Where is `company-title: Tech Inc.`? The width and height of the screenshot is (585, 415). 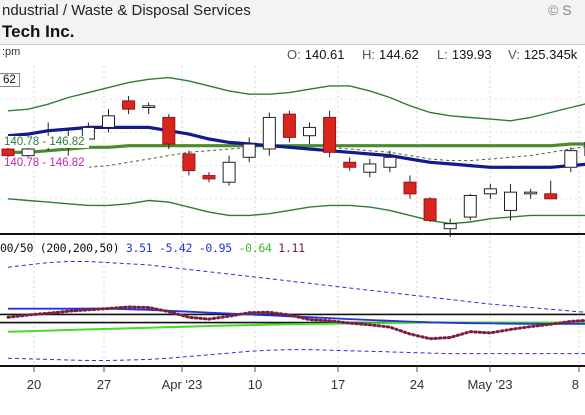 company-title: Tech Inc. is located at coordinates (38, 31).